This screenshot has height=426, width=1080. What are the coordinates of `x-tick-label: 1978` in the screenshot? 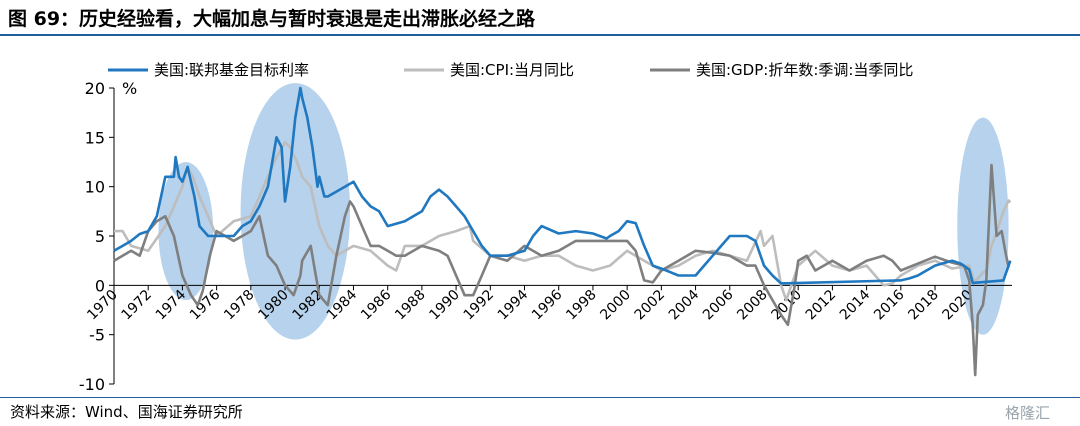 It's located at (239, 305).